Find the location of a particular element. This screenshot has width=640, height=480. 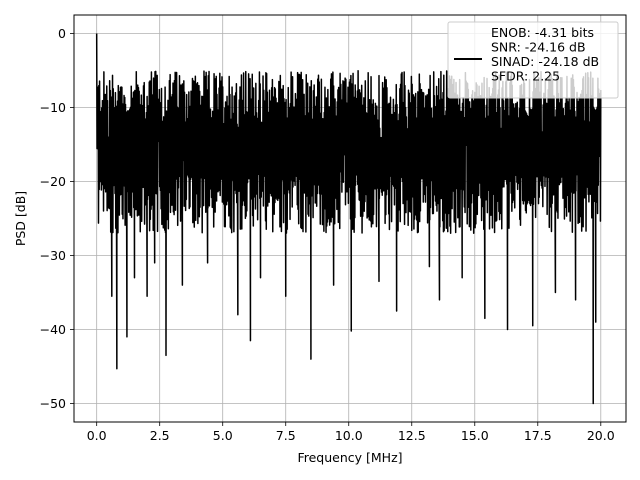

legend-box is located at coordinates (533, 60).